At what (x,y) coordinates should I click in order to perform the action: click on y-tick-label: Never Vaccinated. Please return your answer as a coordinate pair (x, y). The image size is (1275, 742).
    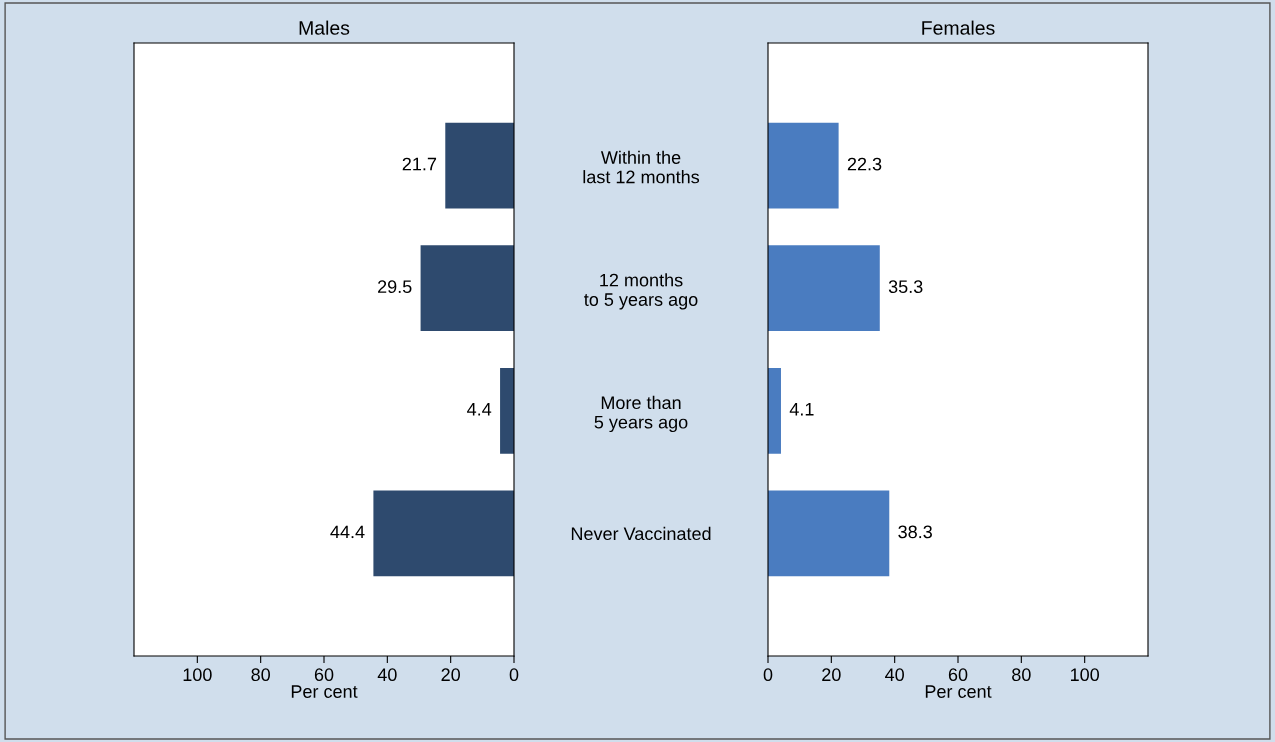
    Looking at the image, I should click on (641, 533).